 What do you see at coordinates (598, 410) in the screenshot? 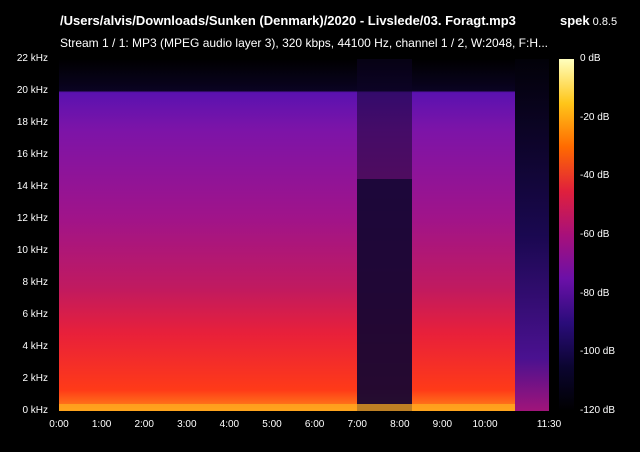
I see `db-tick-label: -120 dB` at bounding box center [598, 410].